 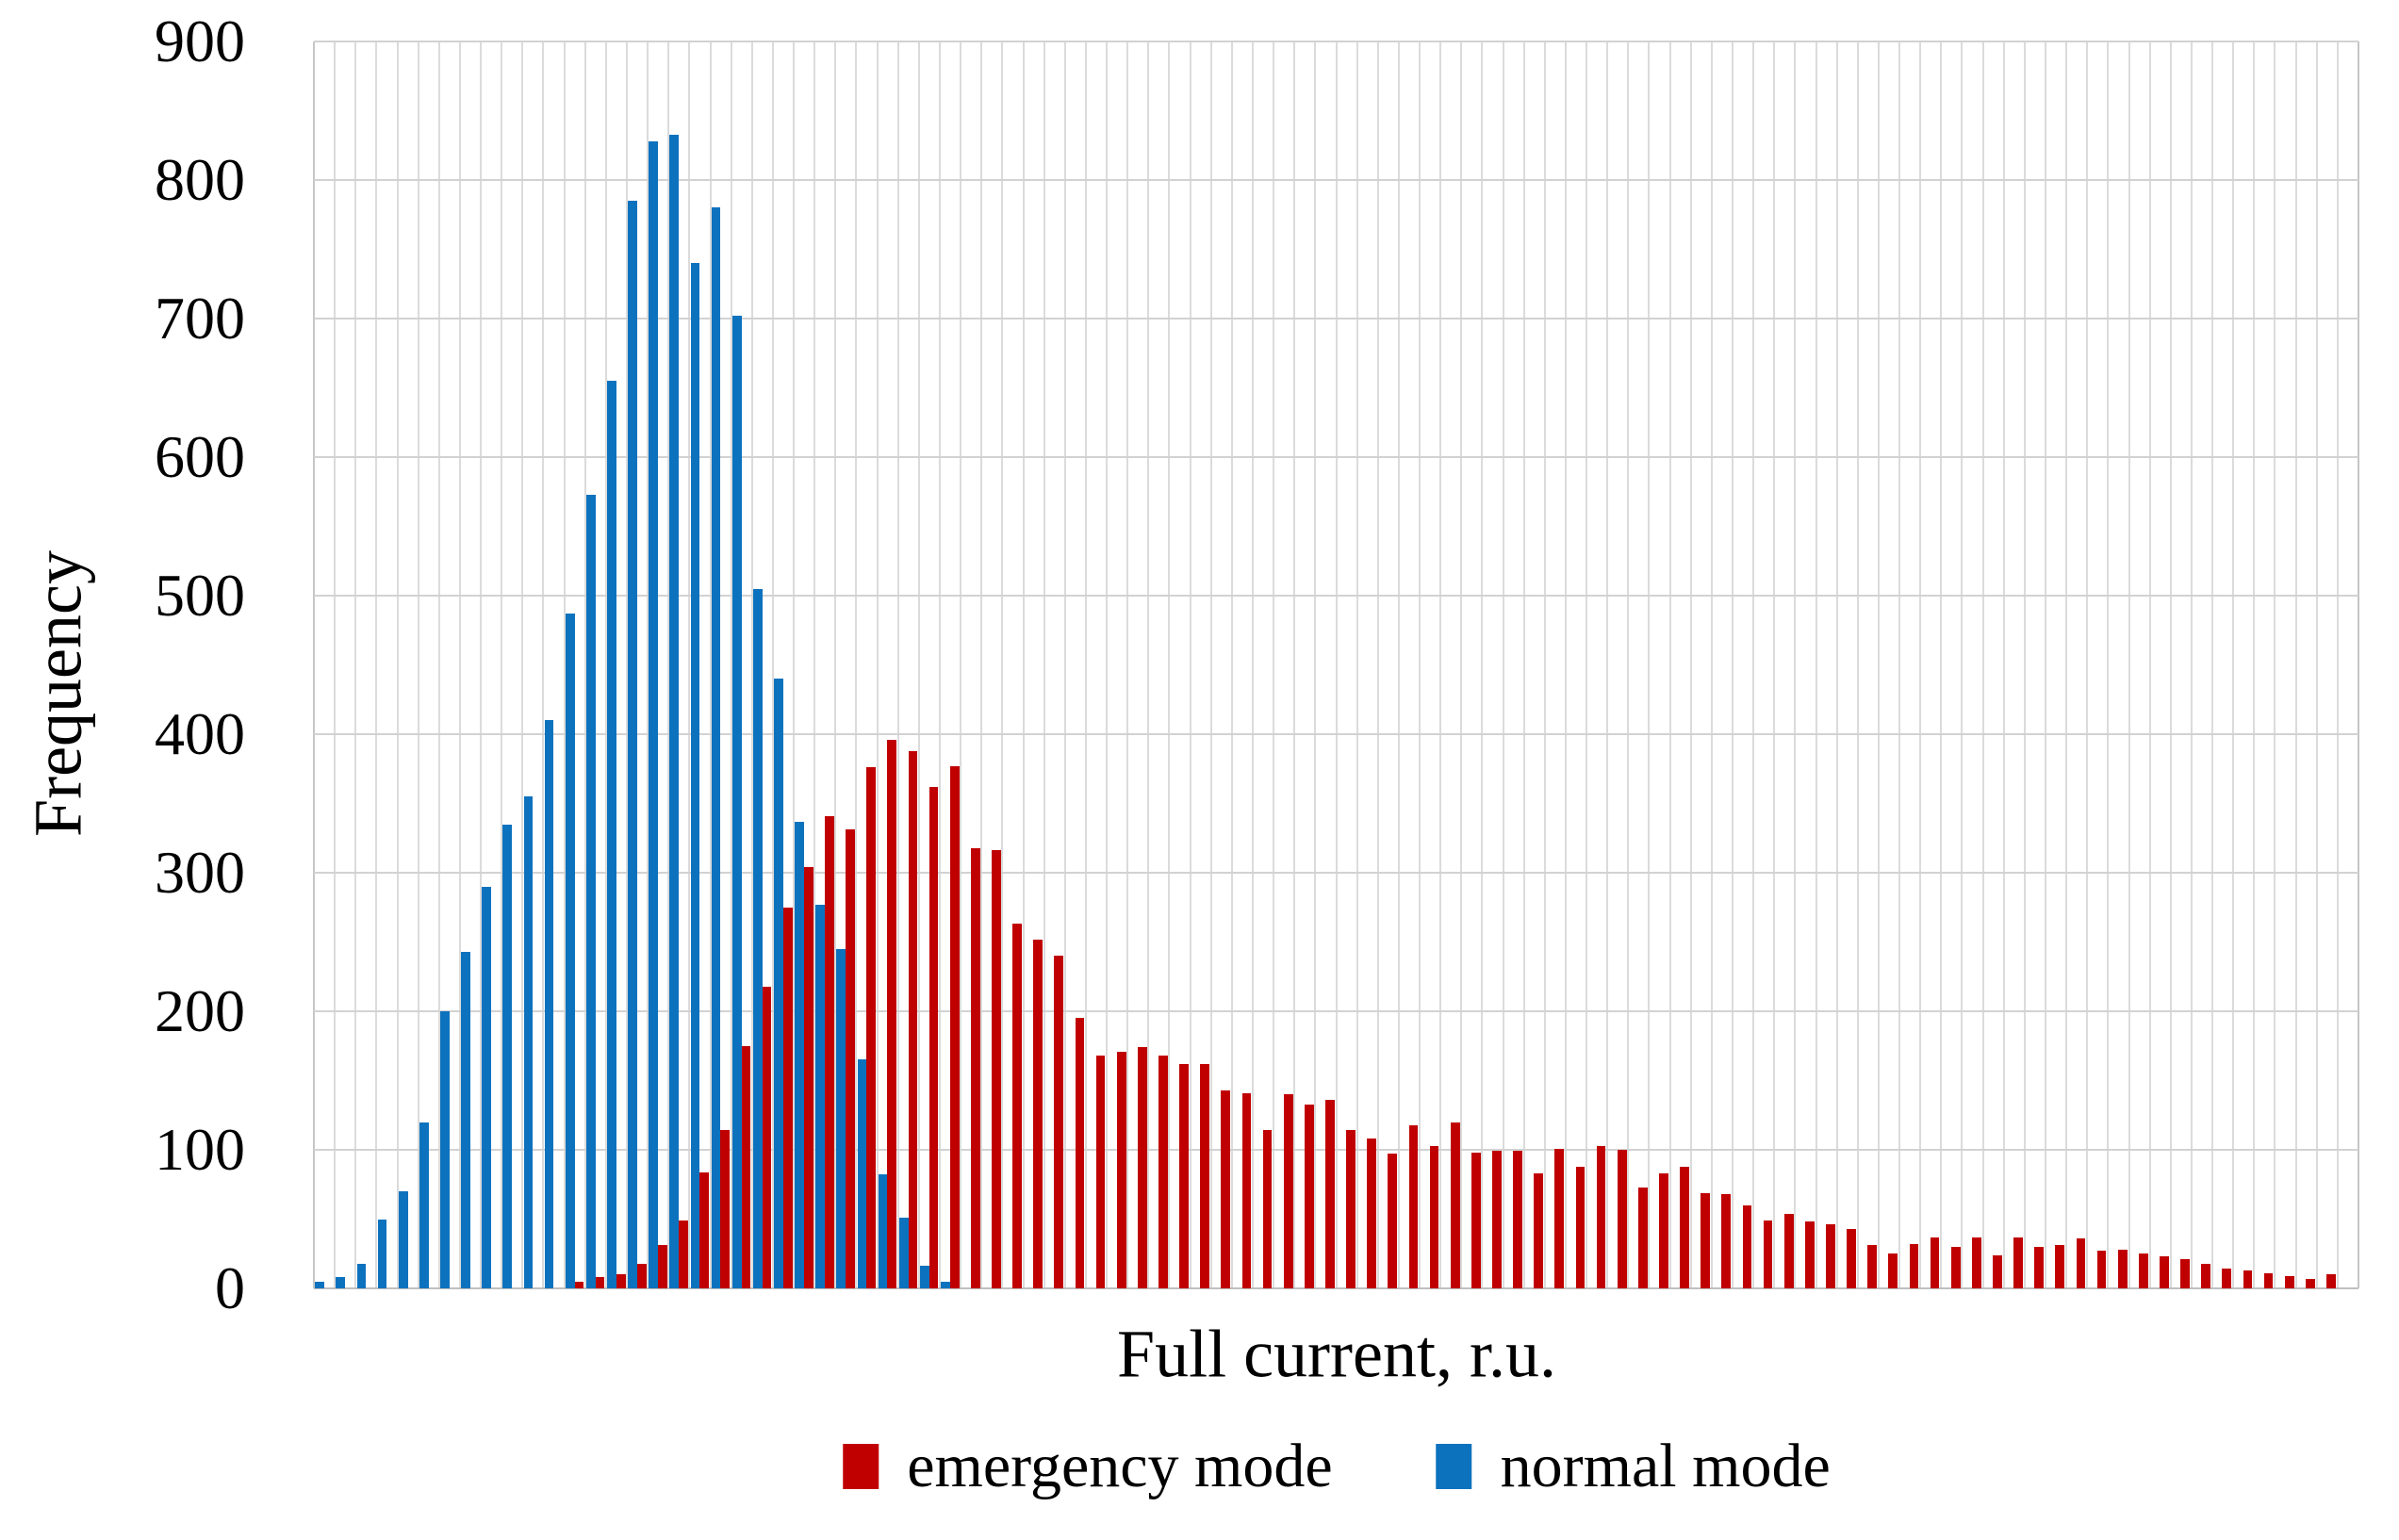 I want to click on y-tick-label-0: 0, so click(x=230, y=1287).